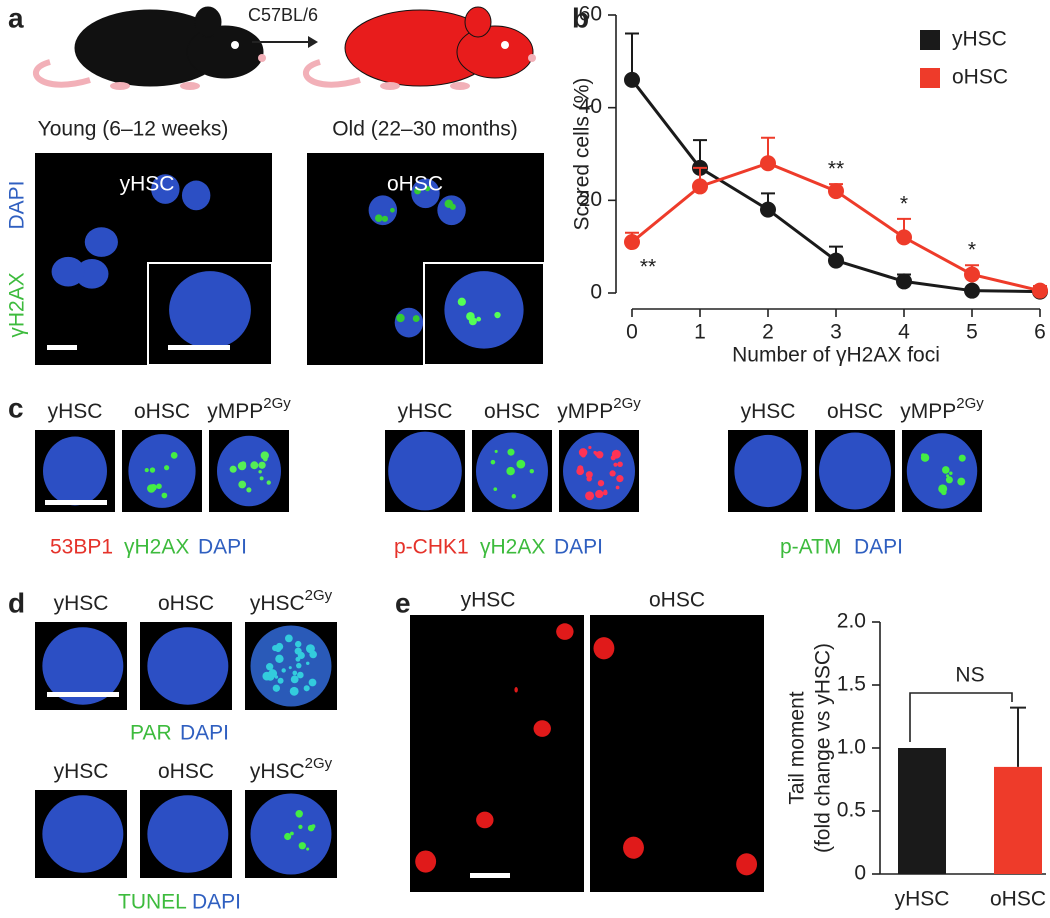 The image size is (1050, 918). I want to click on x-axis-label: Number of γH2AX foci, so click(836, 355).